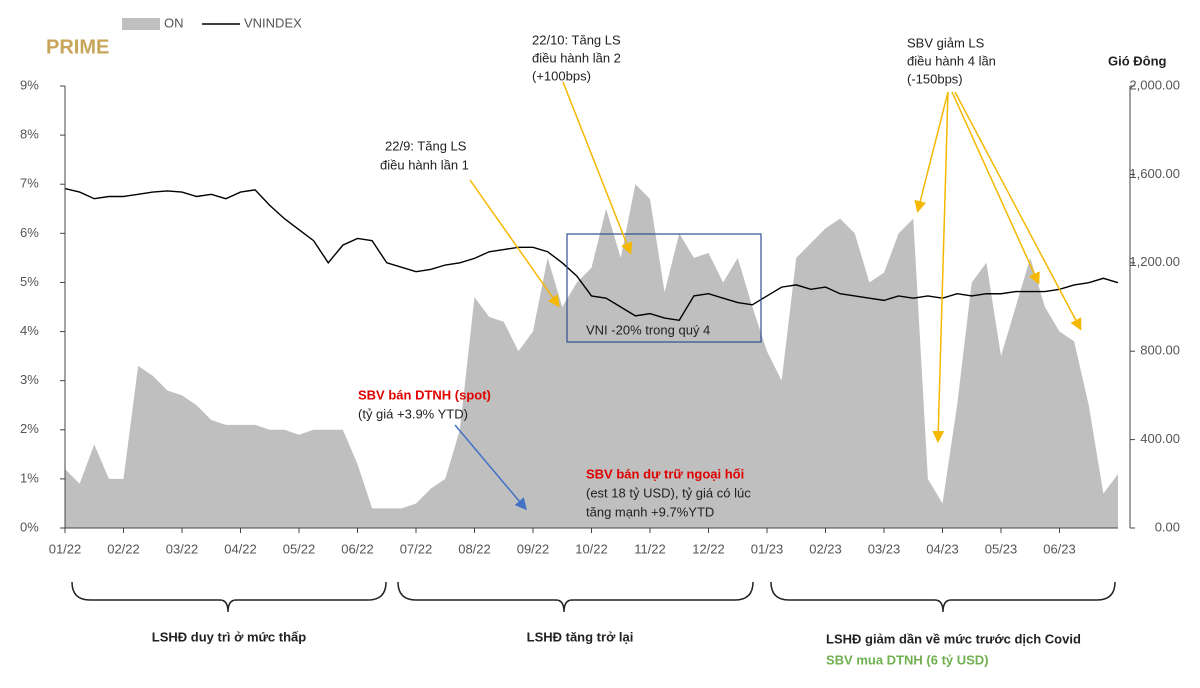 The image size is (1200, 688). Describe the element at coordinates (648, 329) in the screenshot. I see `annotation: VNI -20% trong quý 4` at that location.